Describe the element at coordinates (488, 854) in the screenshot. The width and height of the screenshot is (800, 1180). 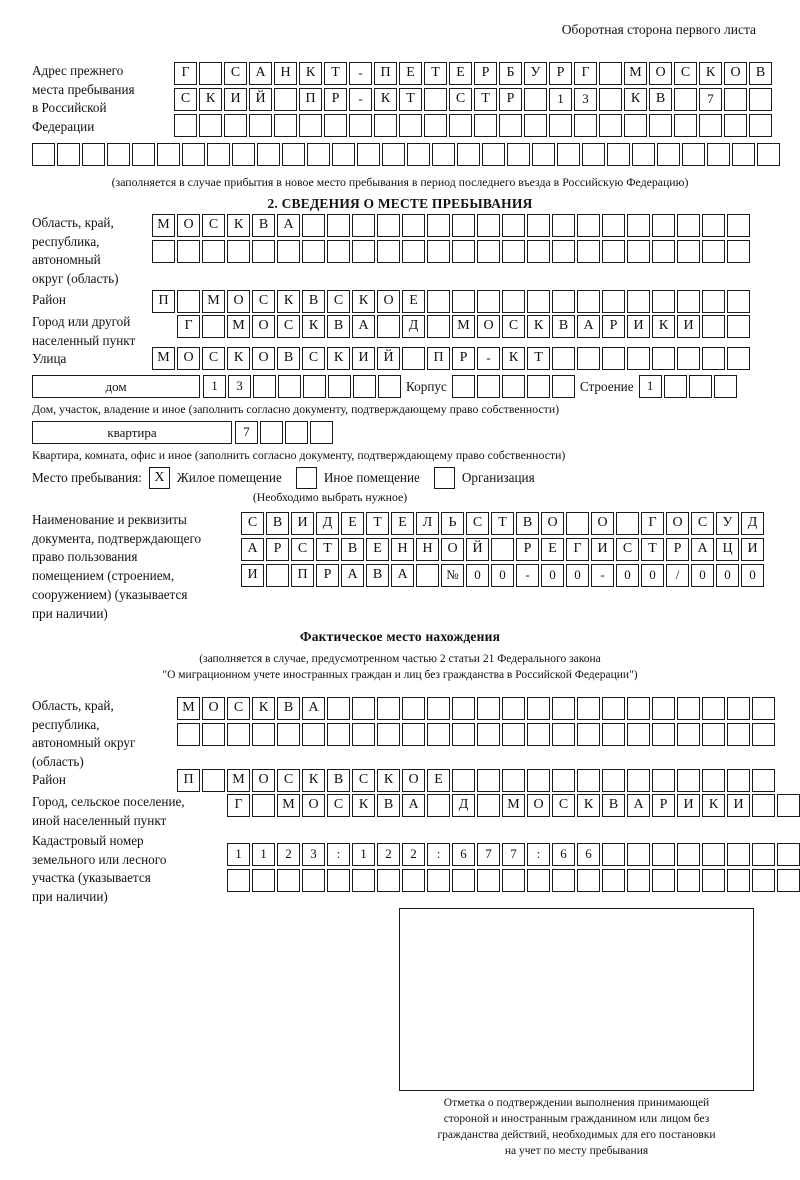
I see `char-cell: 7` at that location.